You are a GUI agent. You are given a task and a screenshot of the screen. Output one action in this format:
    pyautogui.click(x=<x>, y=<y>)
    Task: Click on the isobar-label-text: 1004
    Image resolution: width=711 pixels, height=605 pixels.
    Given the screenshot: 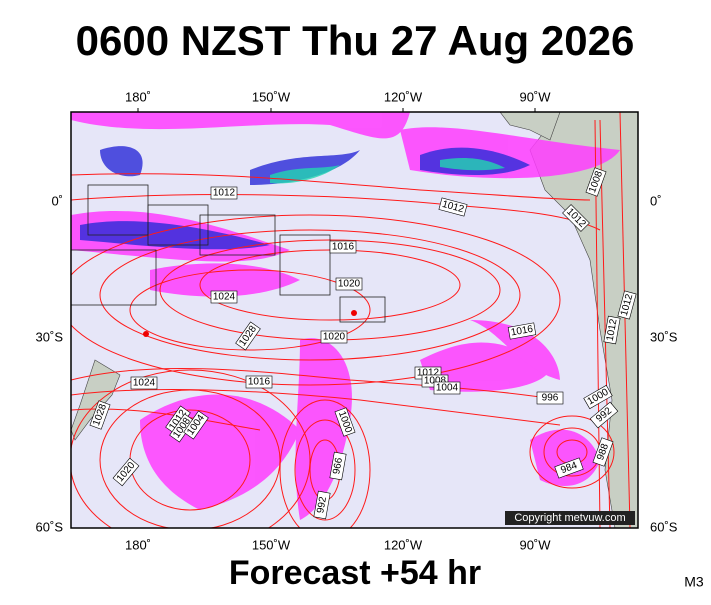 What is the action you would take?
    pyautogui.click(x=447, y=388)
    